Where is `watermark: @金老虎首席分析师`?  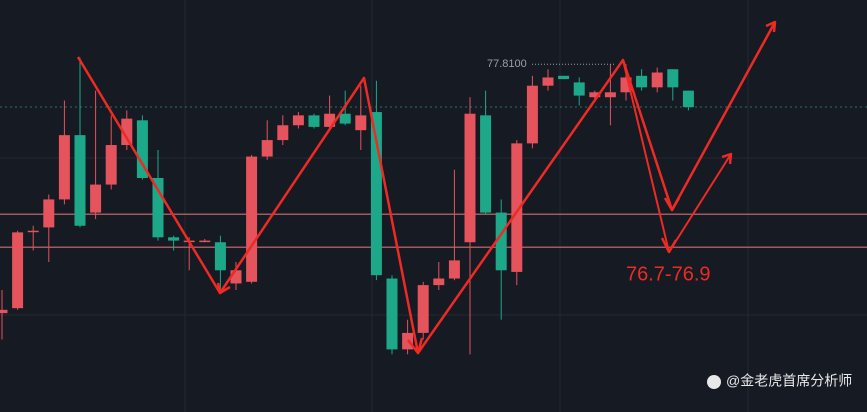
watermark: @金老虎首席分析师 is located at coordinates (789, 381).